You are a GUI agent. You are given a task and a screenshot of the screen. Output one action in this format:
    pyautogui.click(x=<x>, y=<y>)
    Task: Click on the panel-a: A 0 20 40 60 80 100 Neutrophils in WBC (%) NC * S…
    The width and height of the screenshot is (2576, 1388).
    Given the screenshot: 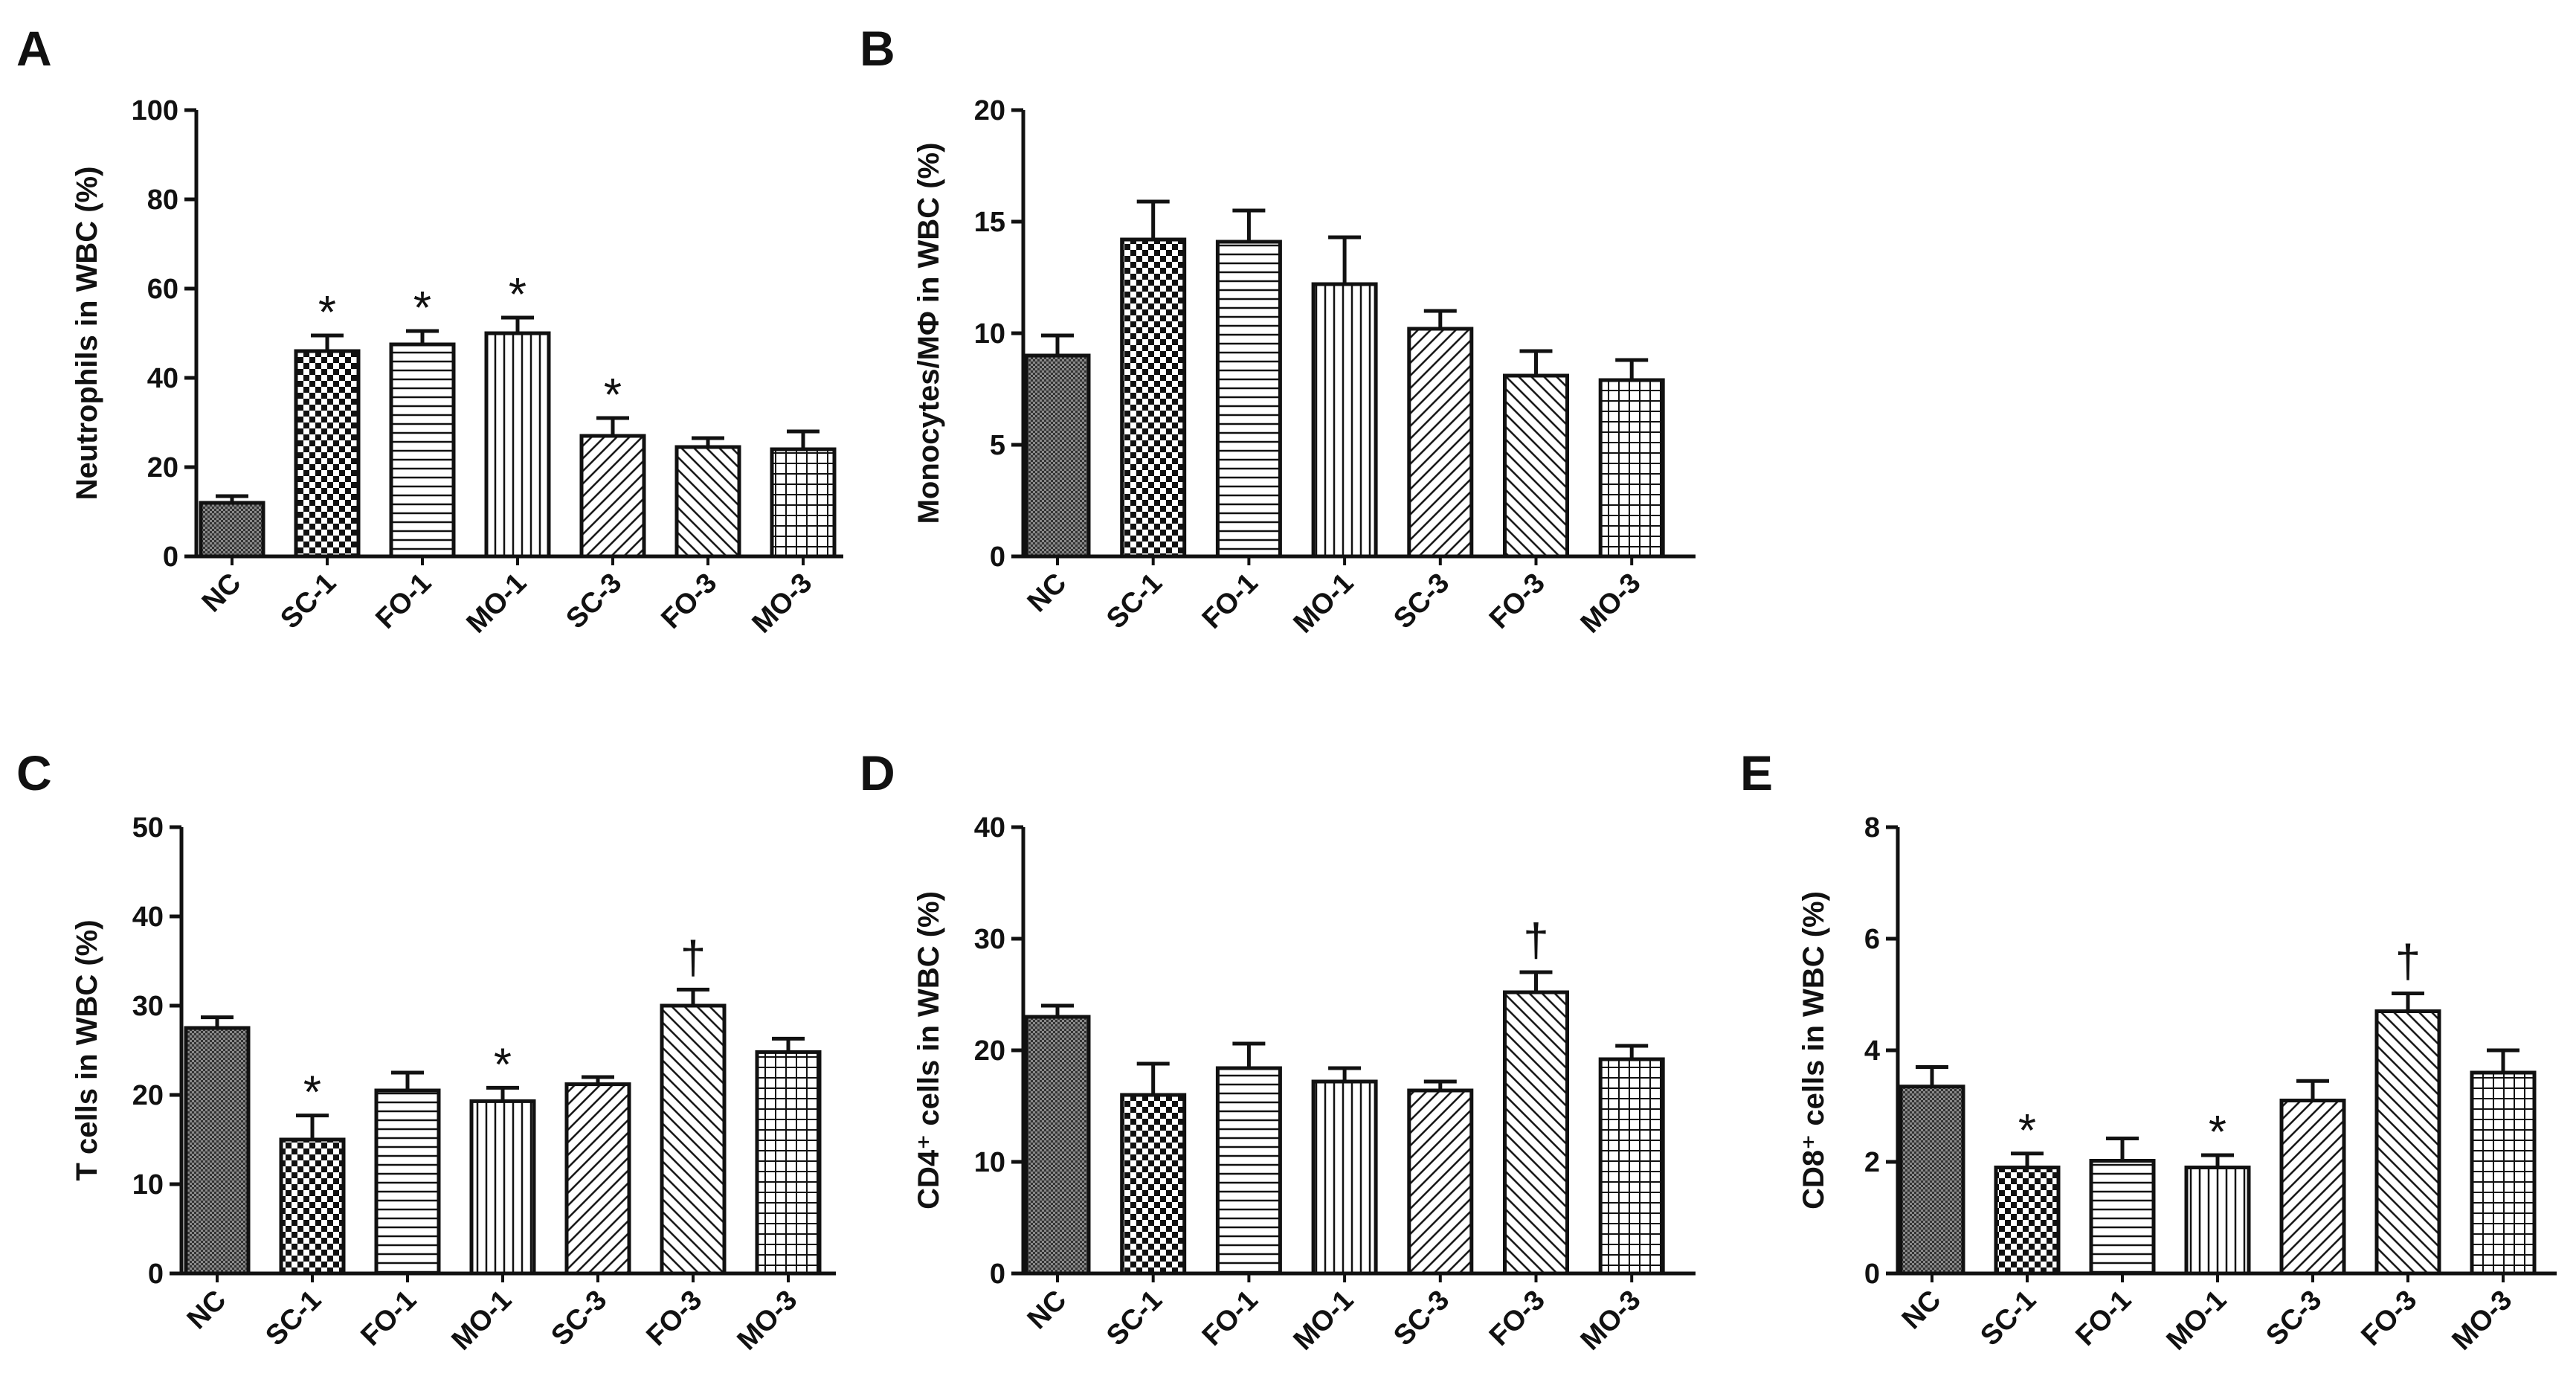 What is the action you would take?
    pyautogui.click(x=429, y=330)
    